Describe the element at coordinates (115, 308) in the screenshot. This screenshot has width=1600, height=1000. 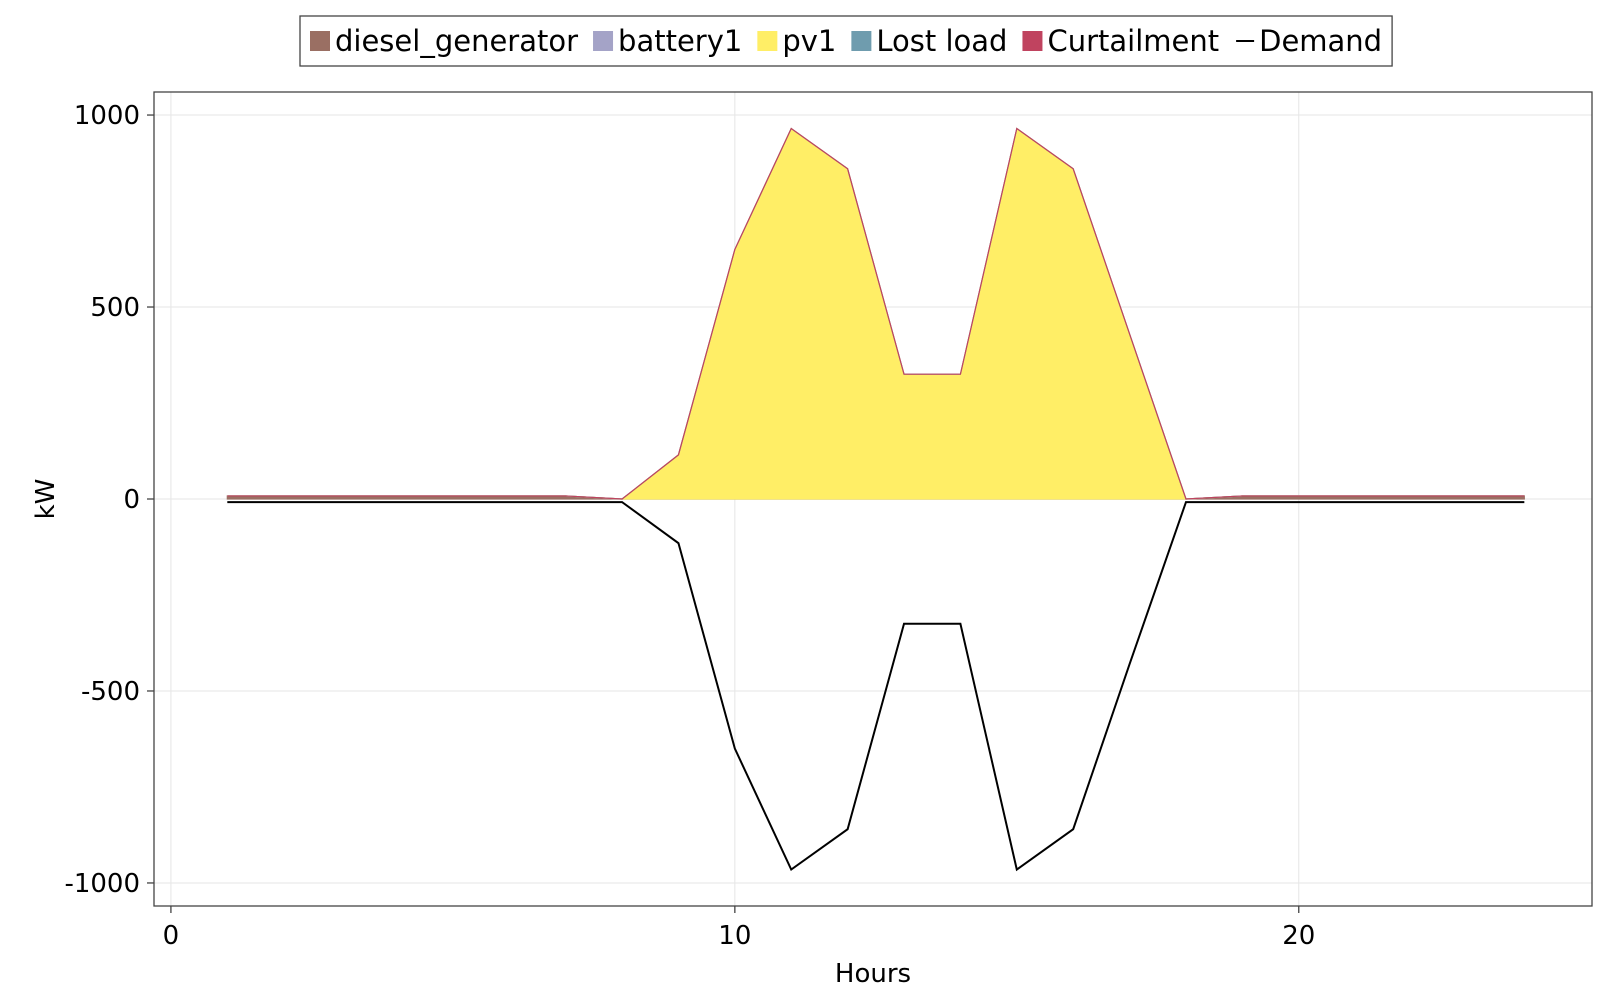
I see `y-tick-label: 500` at that location.